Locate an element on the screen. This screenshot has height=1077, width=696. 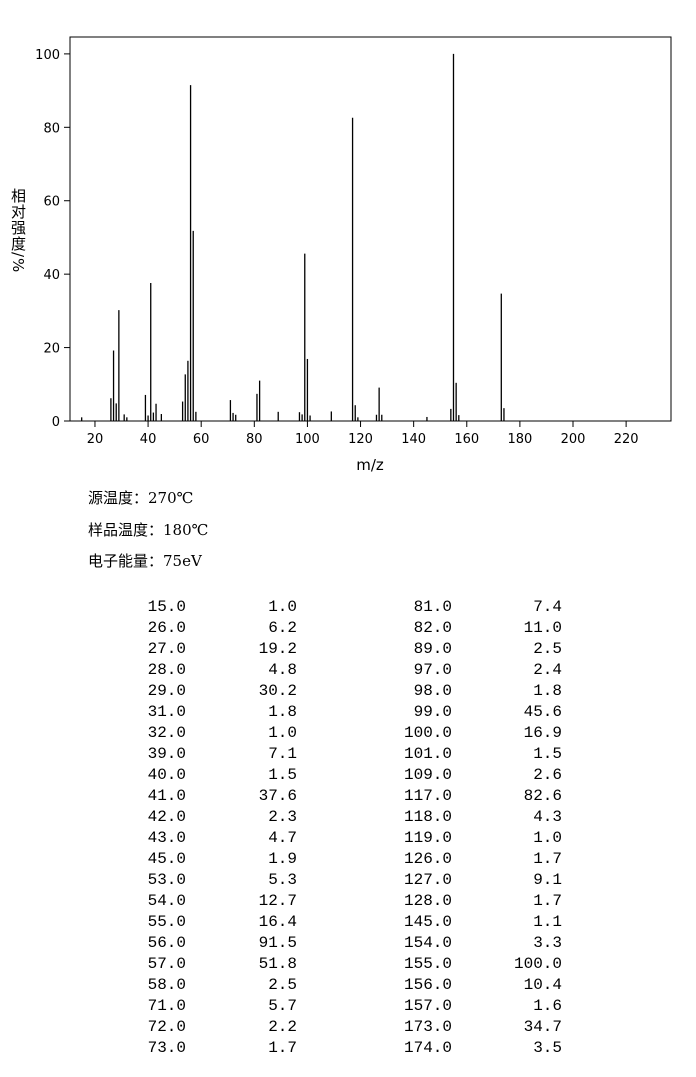
condition: 源温度：270℃ is located at coordinates (141, 498).